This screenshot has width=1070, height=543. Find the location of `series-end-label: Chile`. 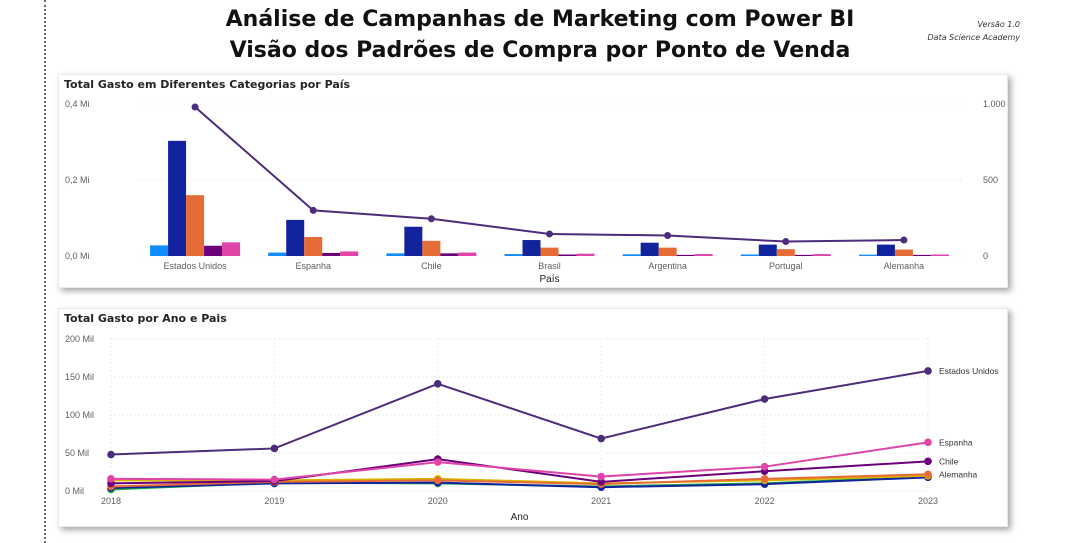

series-end-label: Chile is located at coordinates (949, 461).